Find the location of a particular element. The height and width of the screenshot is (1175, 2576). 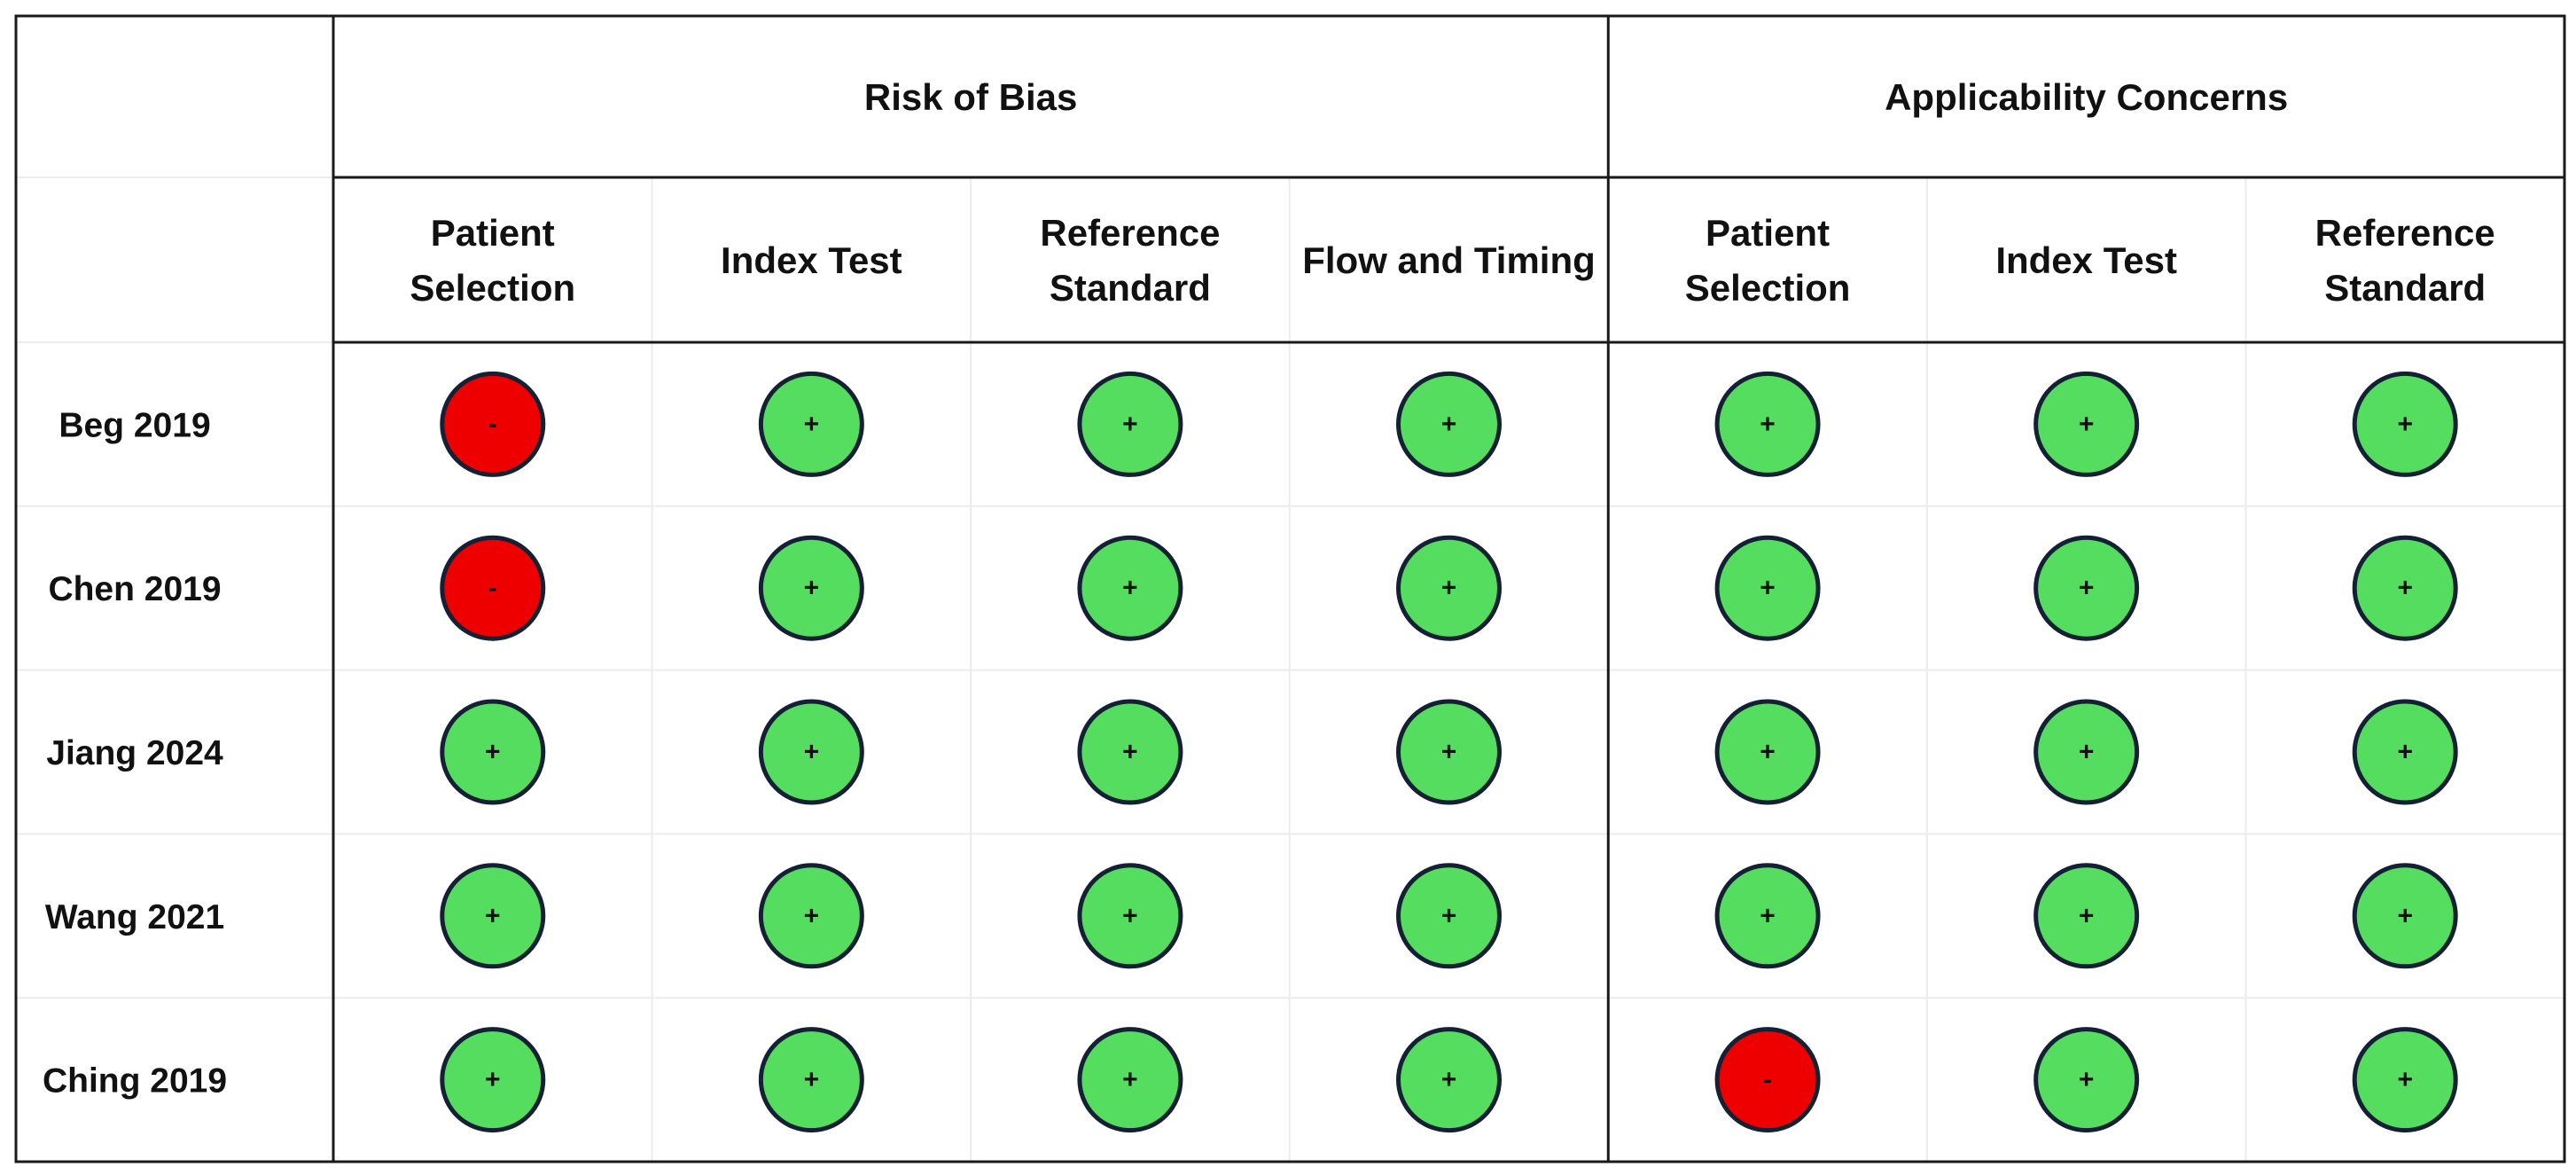

group-header: Applicability Concerns is located at coordinates (2086, 97).